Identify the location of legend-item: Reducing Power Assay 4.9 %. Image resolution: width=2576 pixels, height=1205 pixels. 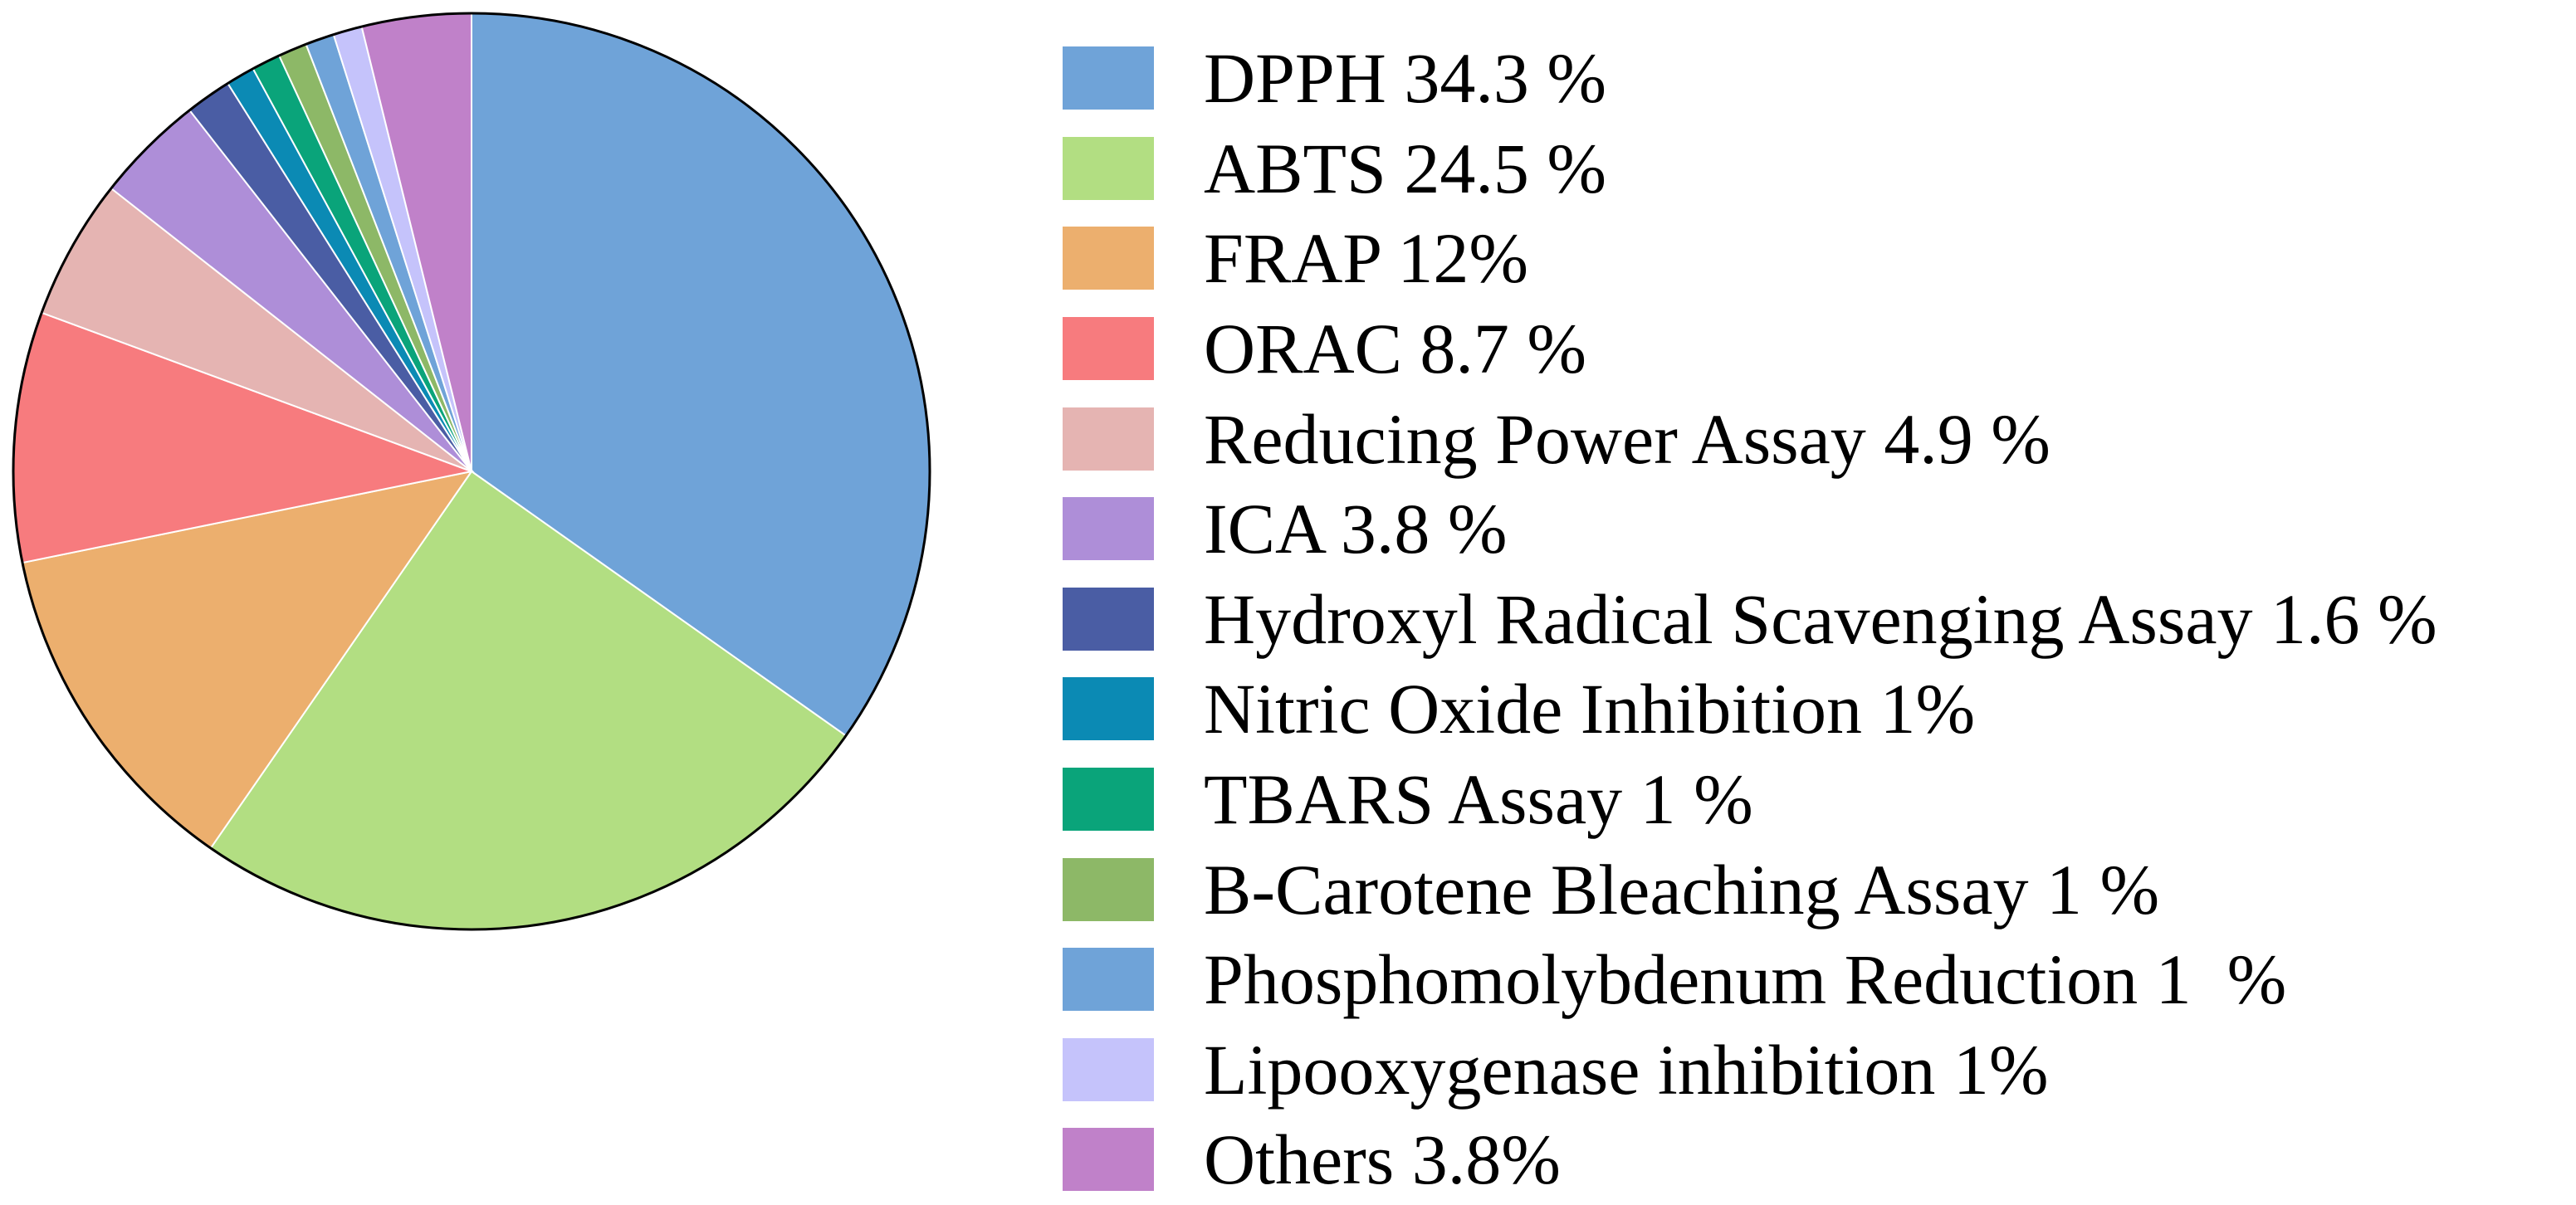
(1814, 438).